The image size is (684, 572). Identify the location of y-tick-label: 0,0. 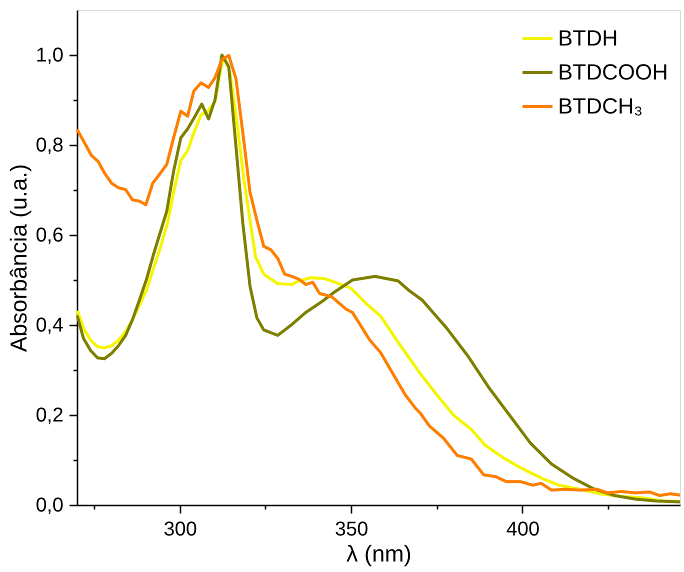
(50, 505).